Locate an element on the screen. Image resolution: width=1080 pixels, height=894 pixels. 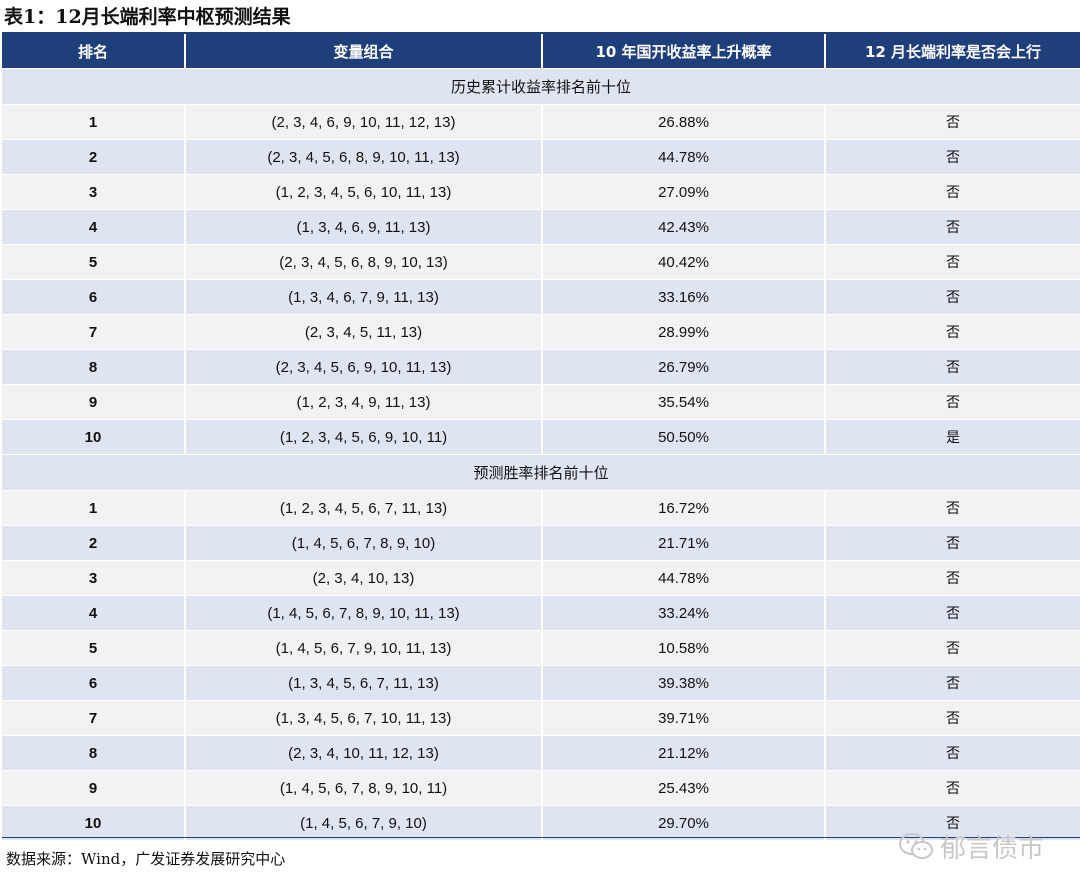
combo-cell: (2, 3, 4, 5, 6, 9, 10, 11, 13) is located at coordinates (364, 367).